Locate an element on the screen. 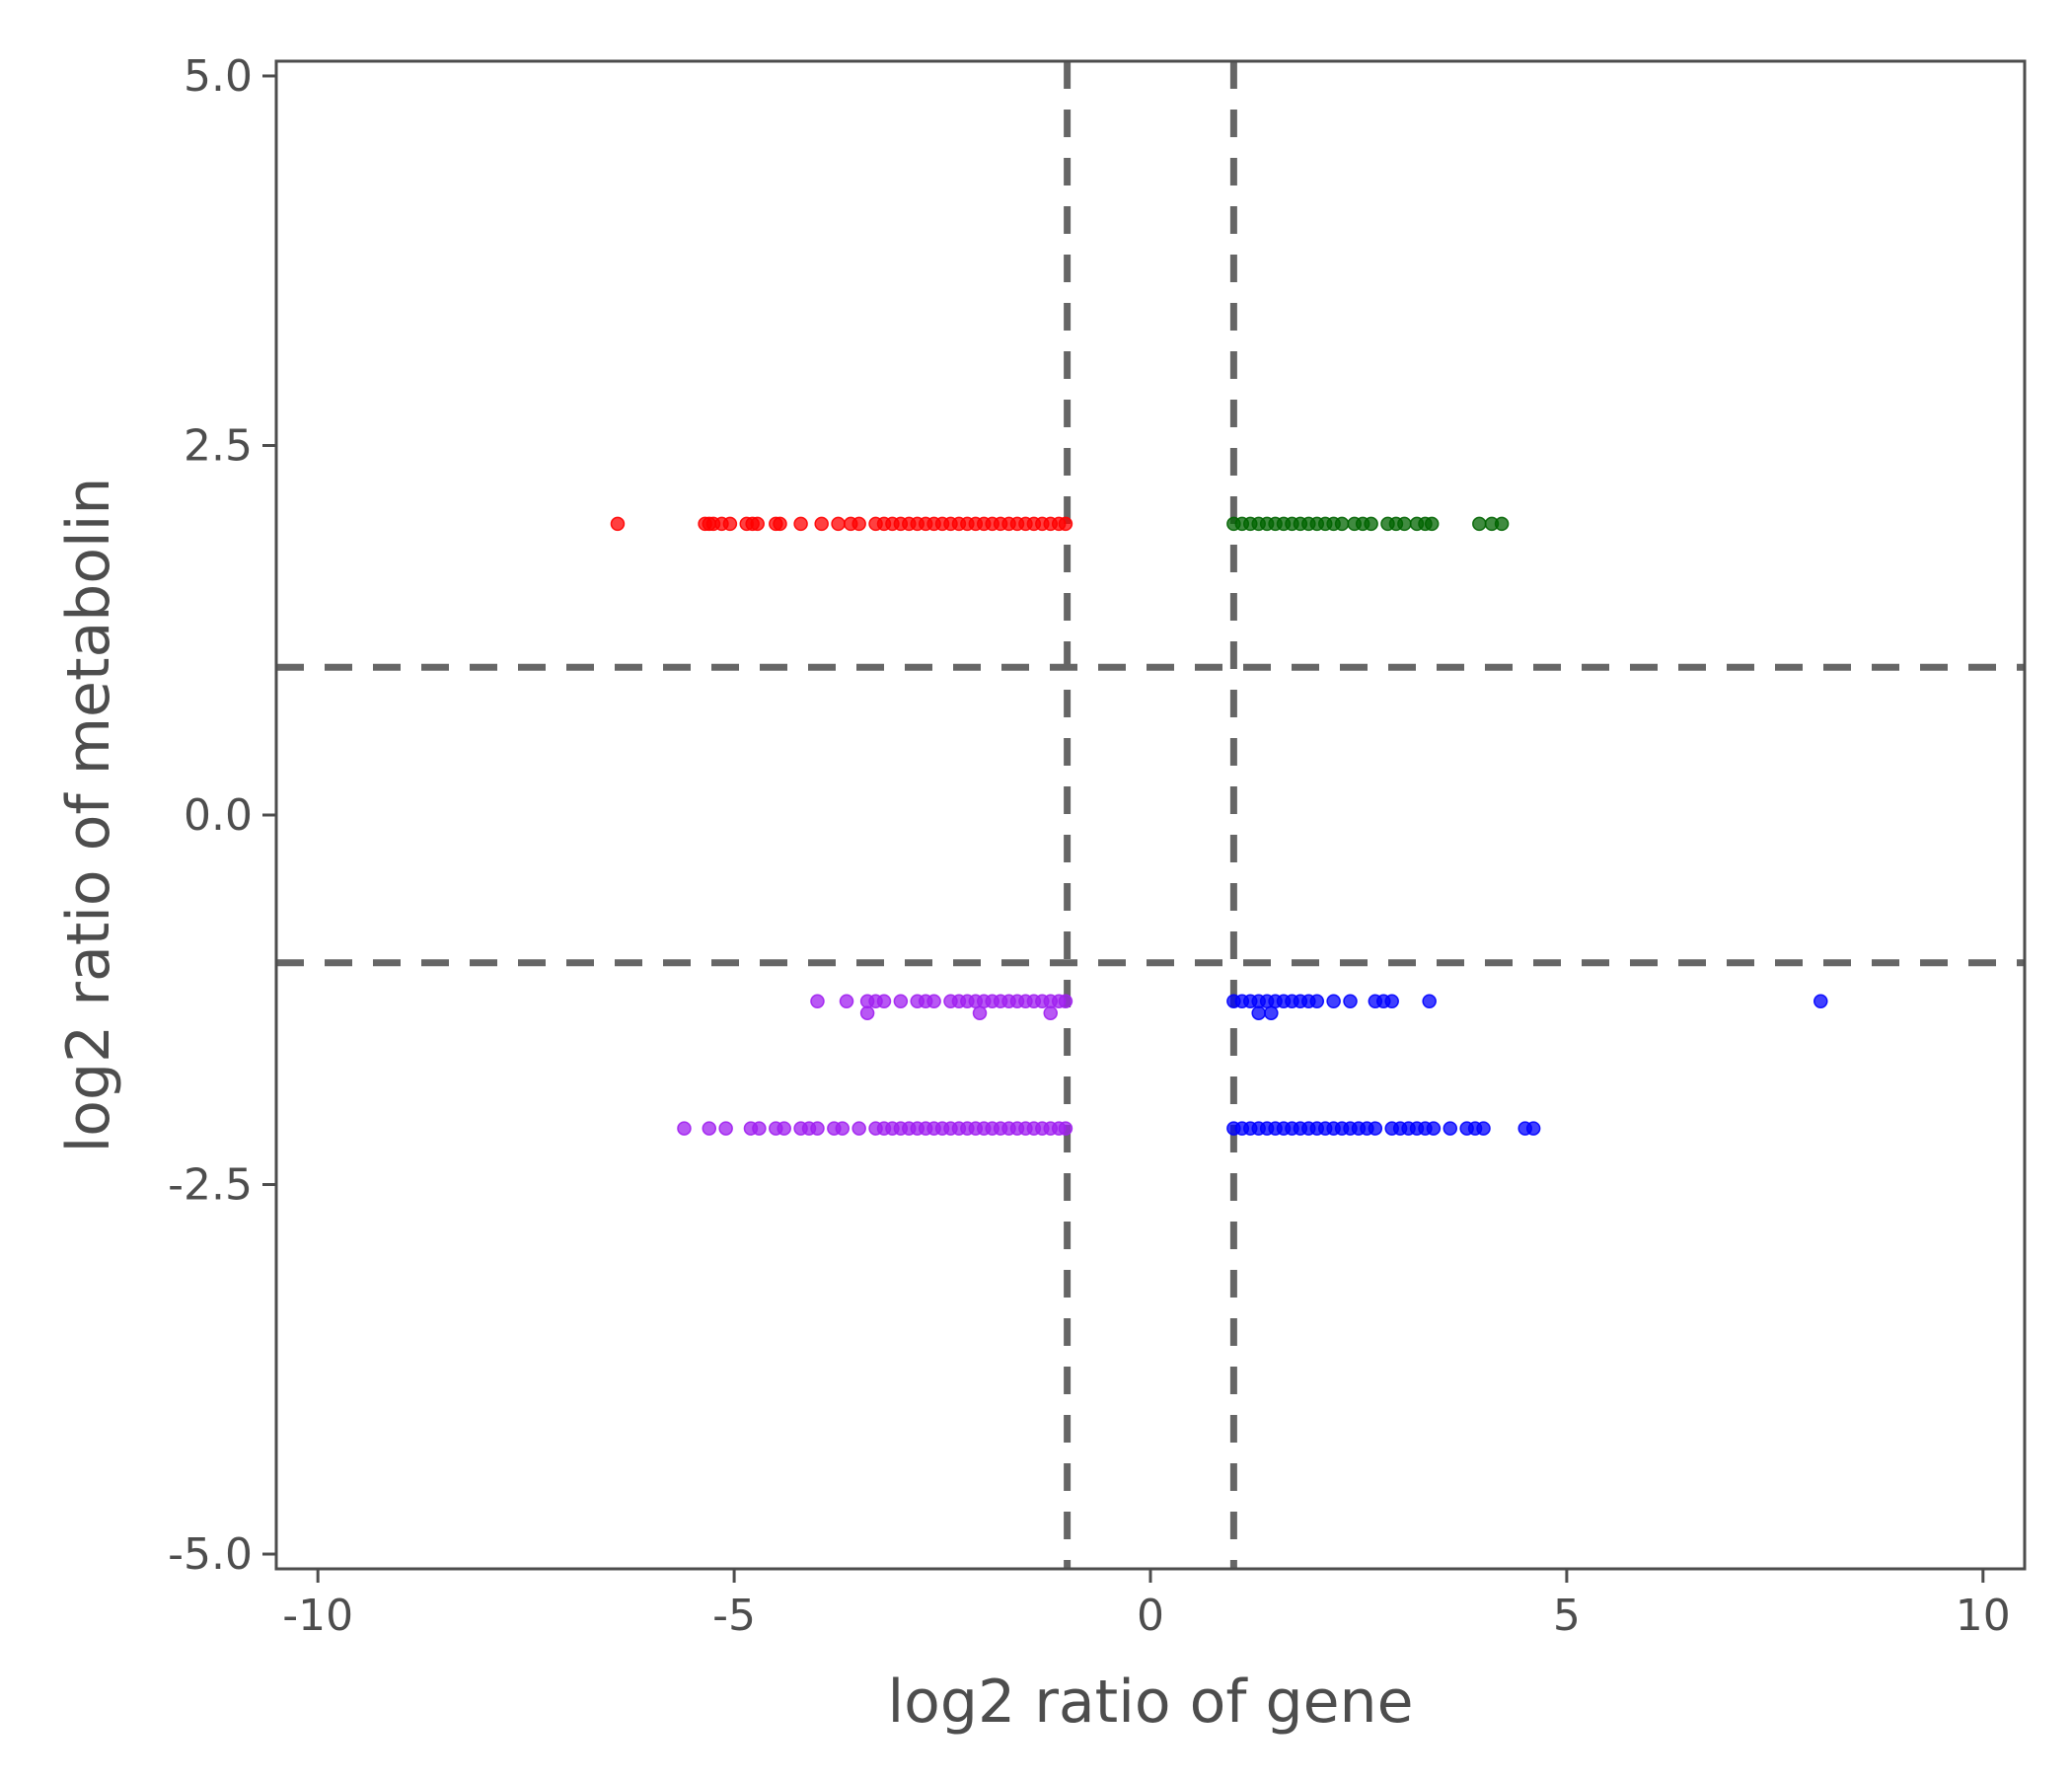 This screenshot has height=1781, width=2072. y-tick-label: -5.0 is located at coordinates (211, 1554).